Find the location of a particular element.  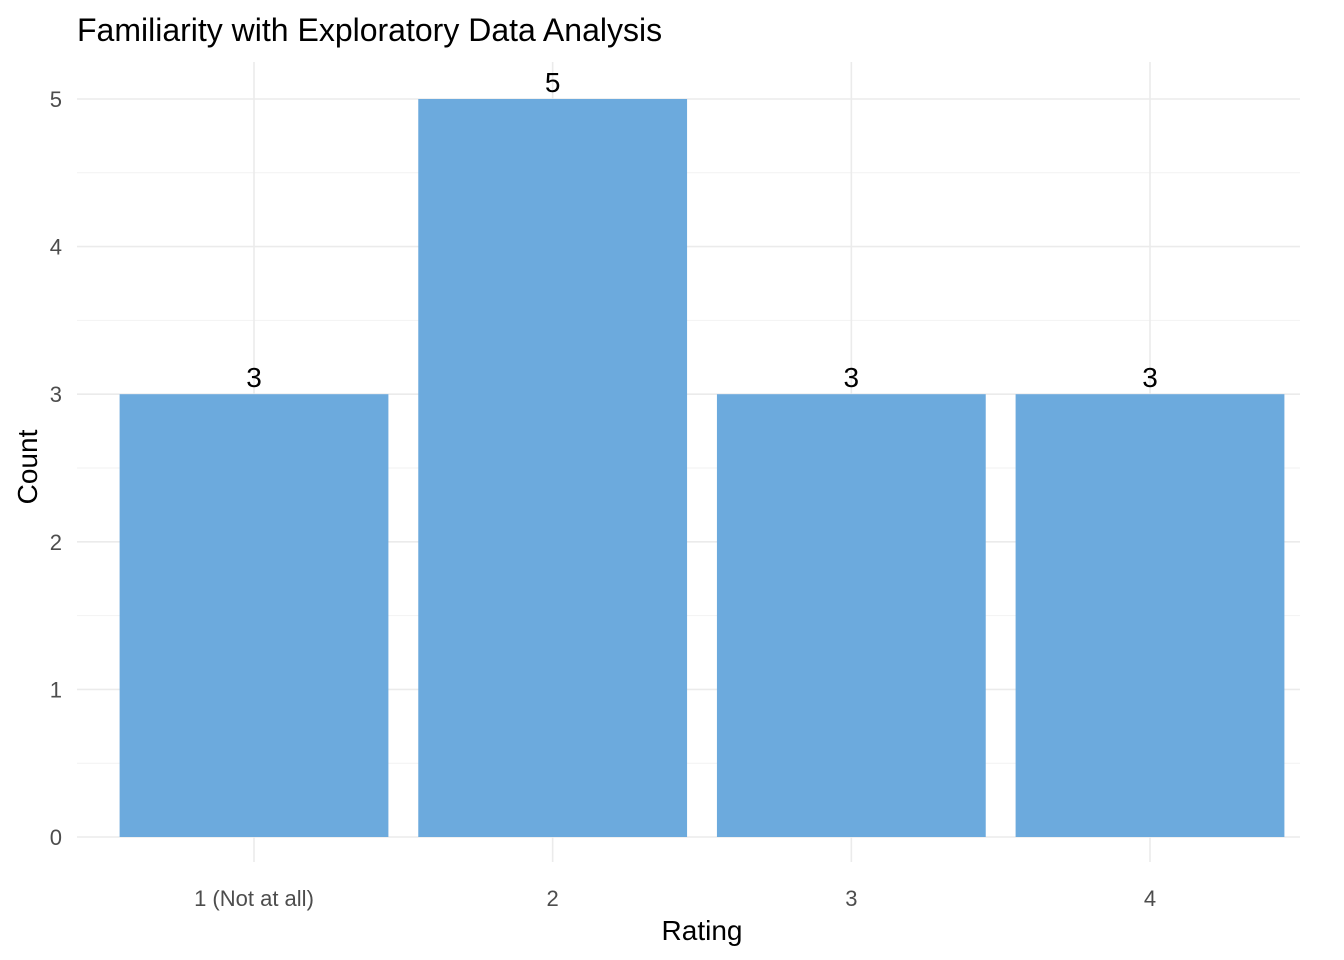

y-axis-tick-labels: 0 1 2 3 4 5 is located at coordinates (56, 468).